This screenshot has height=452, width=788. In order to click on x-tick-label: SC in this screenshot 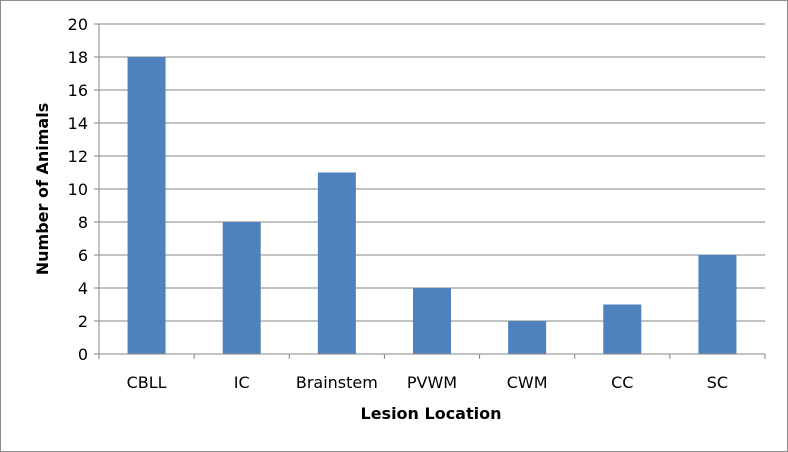, I will do `click(717, 382)`.